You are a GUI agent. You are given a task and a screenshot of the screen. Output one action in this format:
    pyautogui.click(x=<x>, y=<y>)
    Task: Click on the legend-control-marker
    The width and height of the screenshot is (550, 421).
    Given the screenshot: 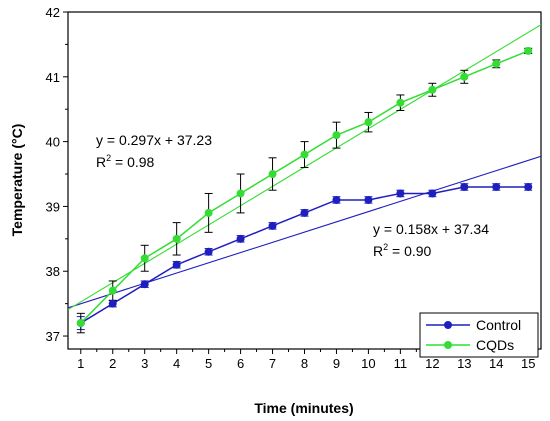 What is the action you would take?
    pyautogui.click(x=448, y=325)
    